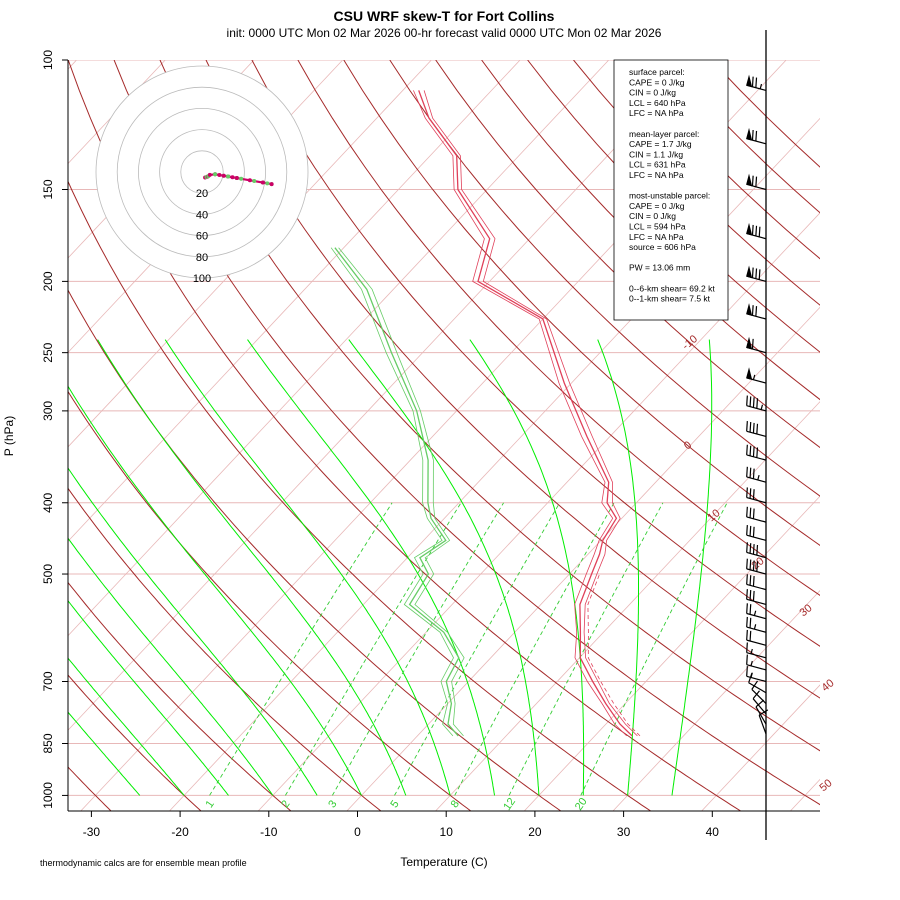 Image resolution: width=900 pixels, height=900 pixels. Describe the element at coordinates (357, 832) in the screenshot. I see `x-tick-label: 0` at that location.